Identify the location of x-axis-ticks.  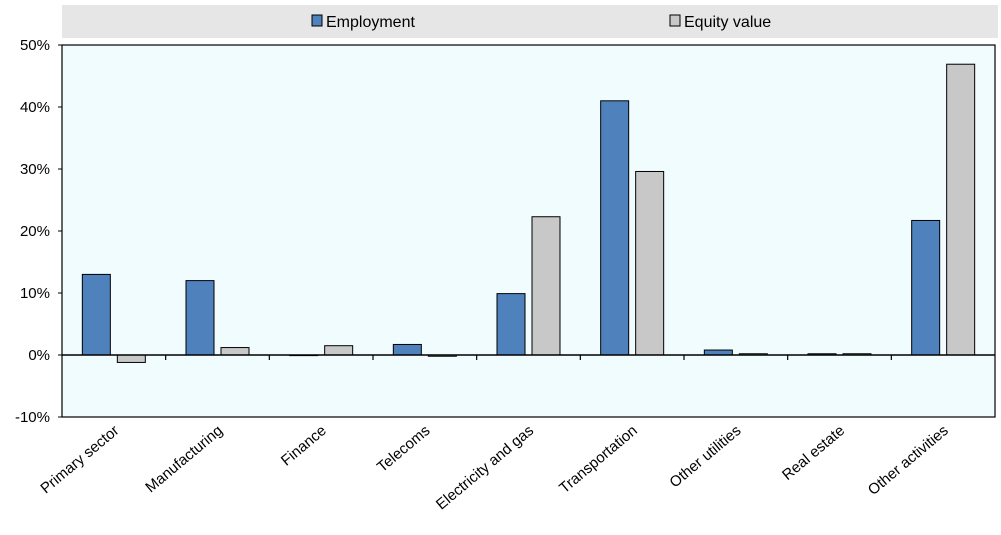
(528, 357).